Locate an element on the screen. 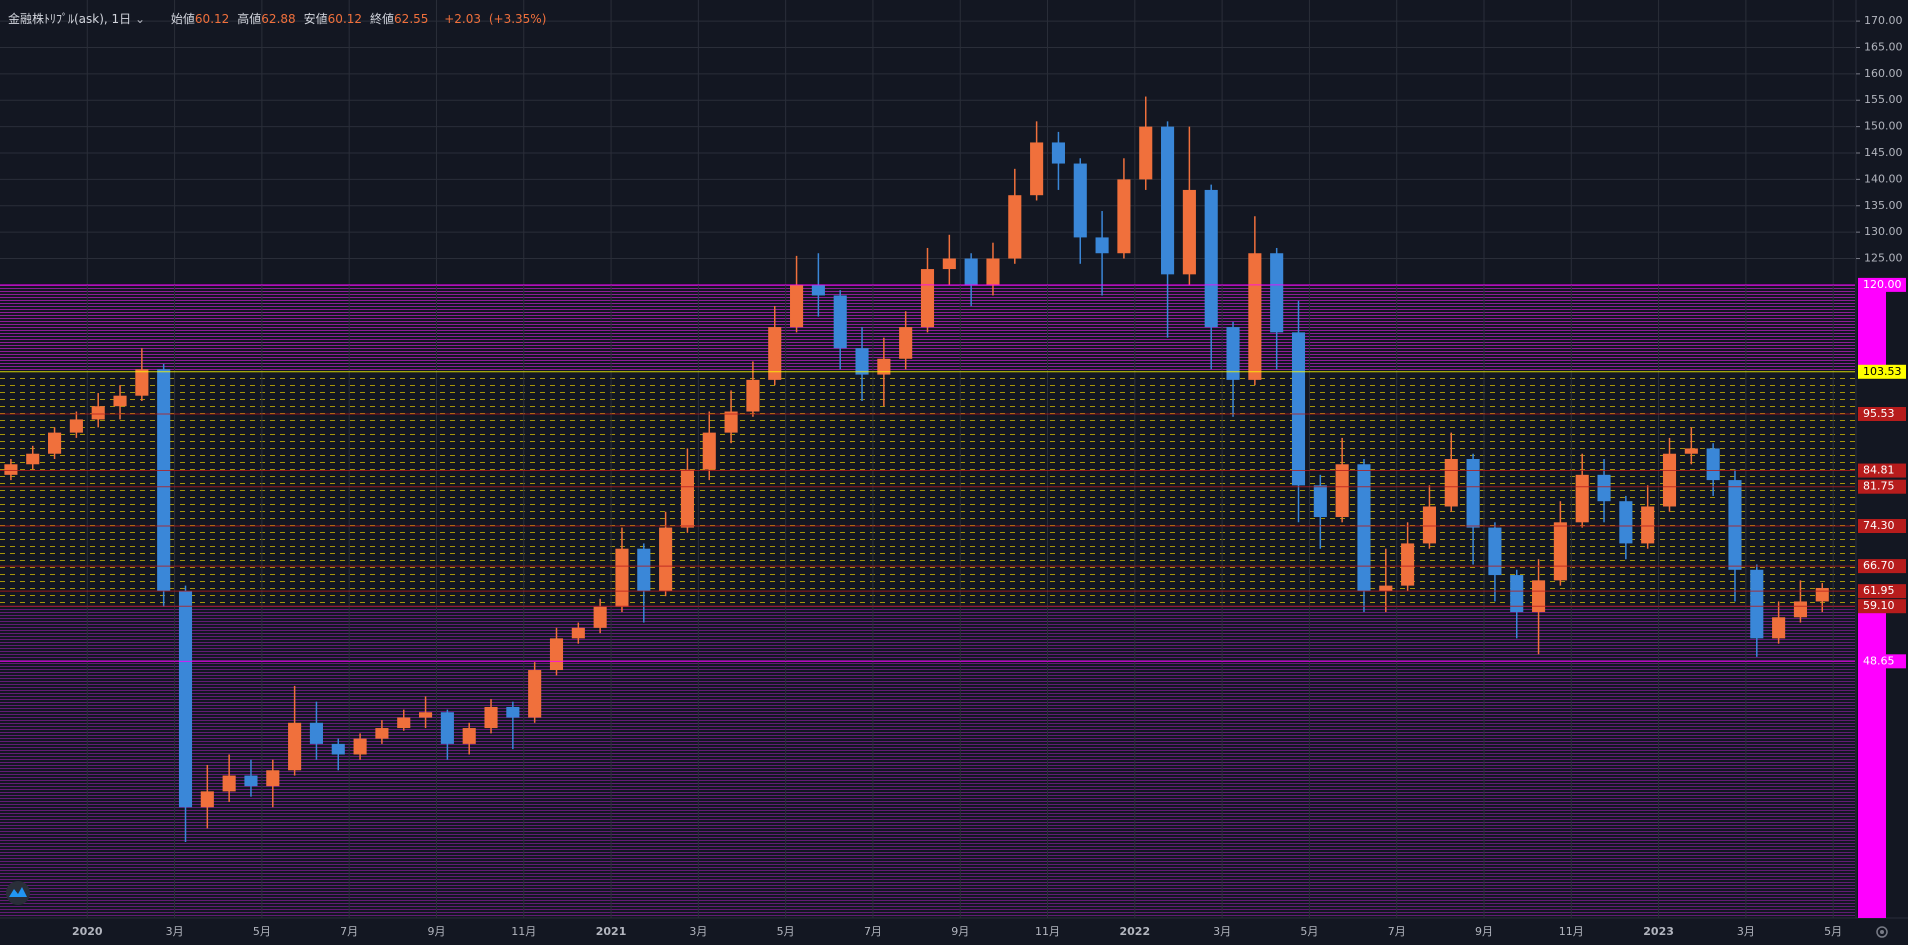  settings-gear is located at coordinates (1882, 932).